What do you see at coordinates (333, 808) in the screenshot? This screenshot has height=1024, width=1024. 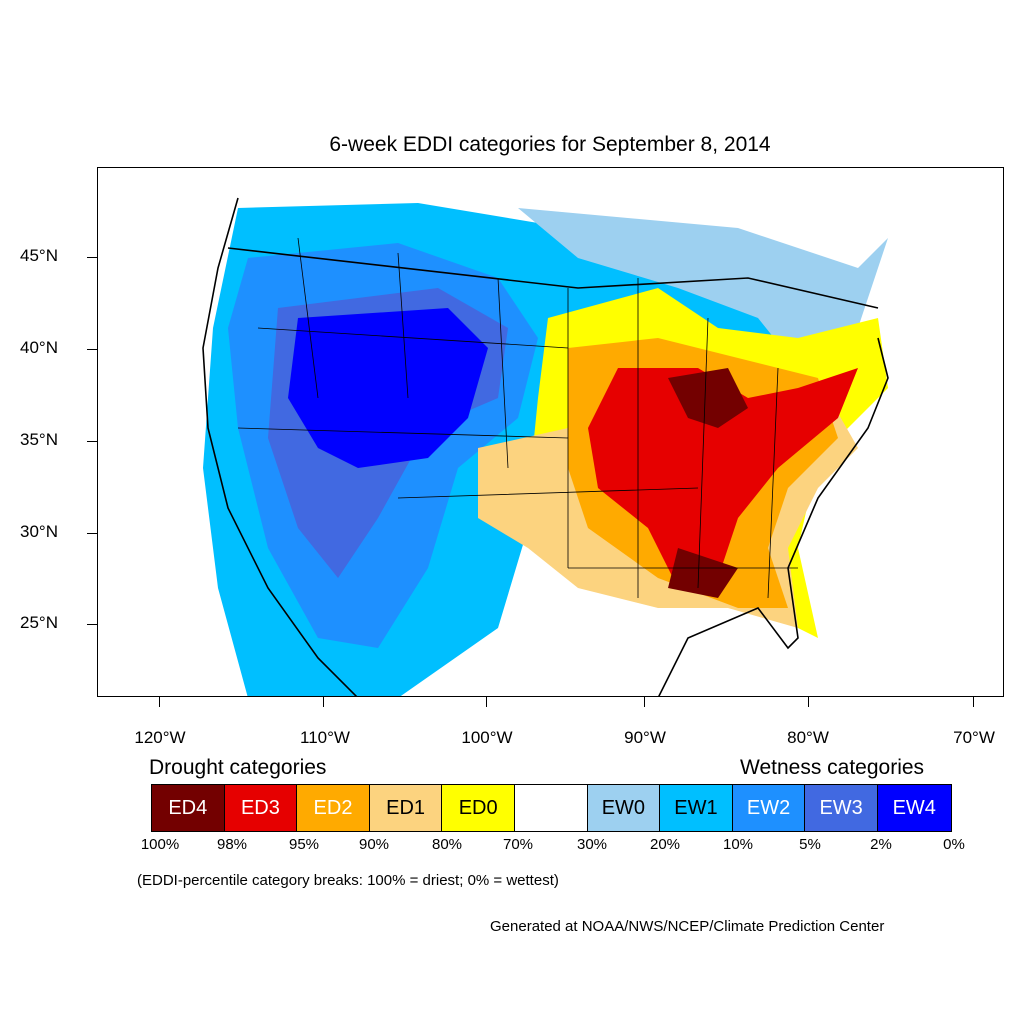 I see `legend-ed2: ED2` at bounding box center [333, 808].